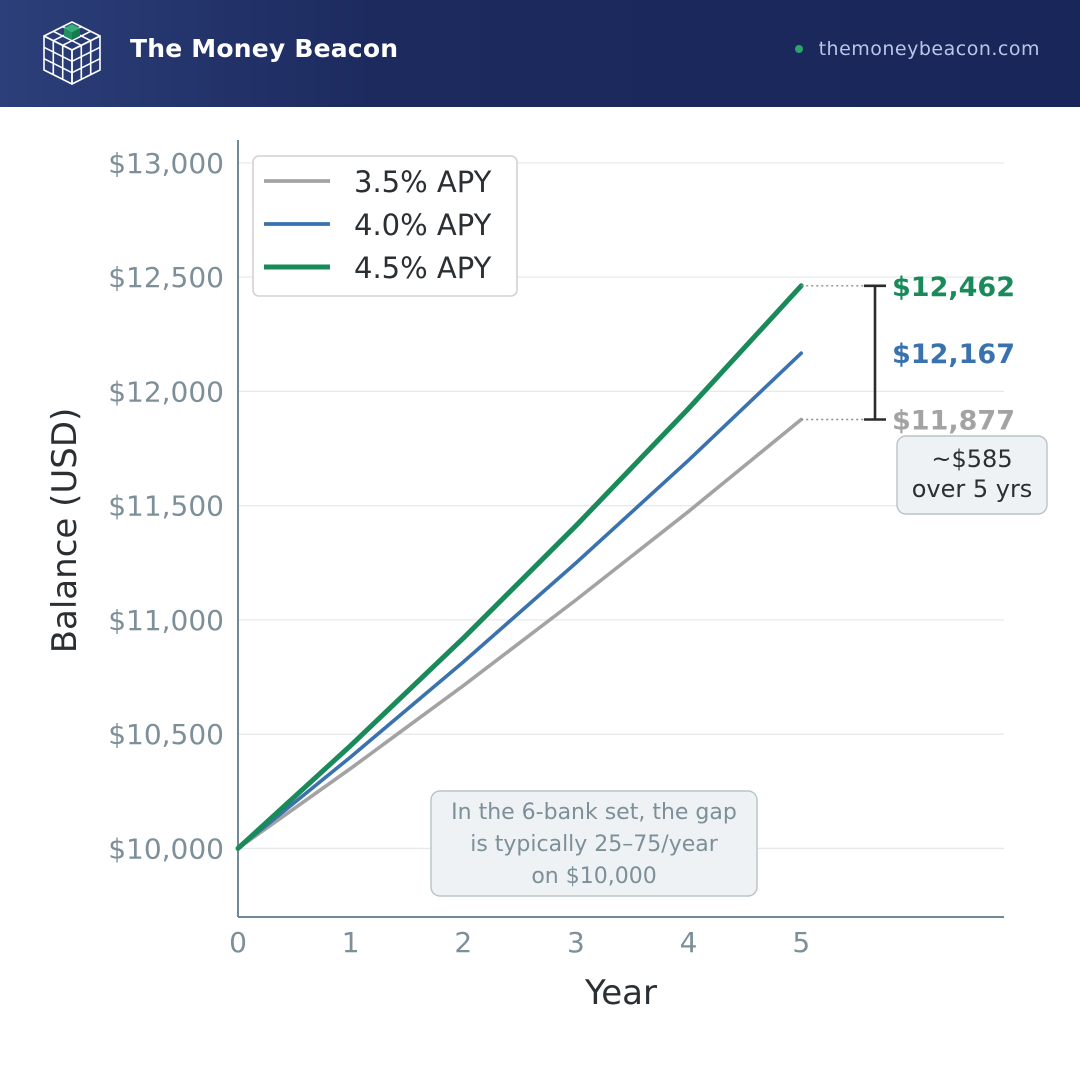 The height and width of the screenshot is (1080, 1080). I want to click on legend-label: 4.5% APY, so click(423, 268).